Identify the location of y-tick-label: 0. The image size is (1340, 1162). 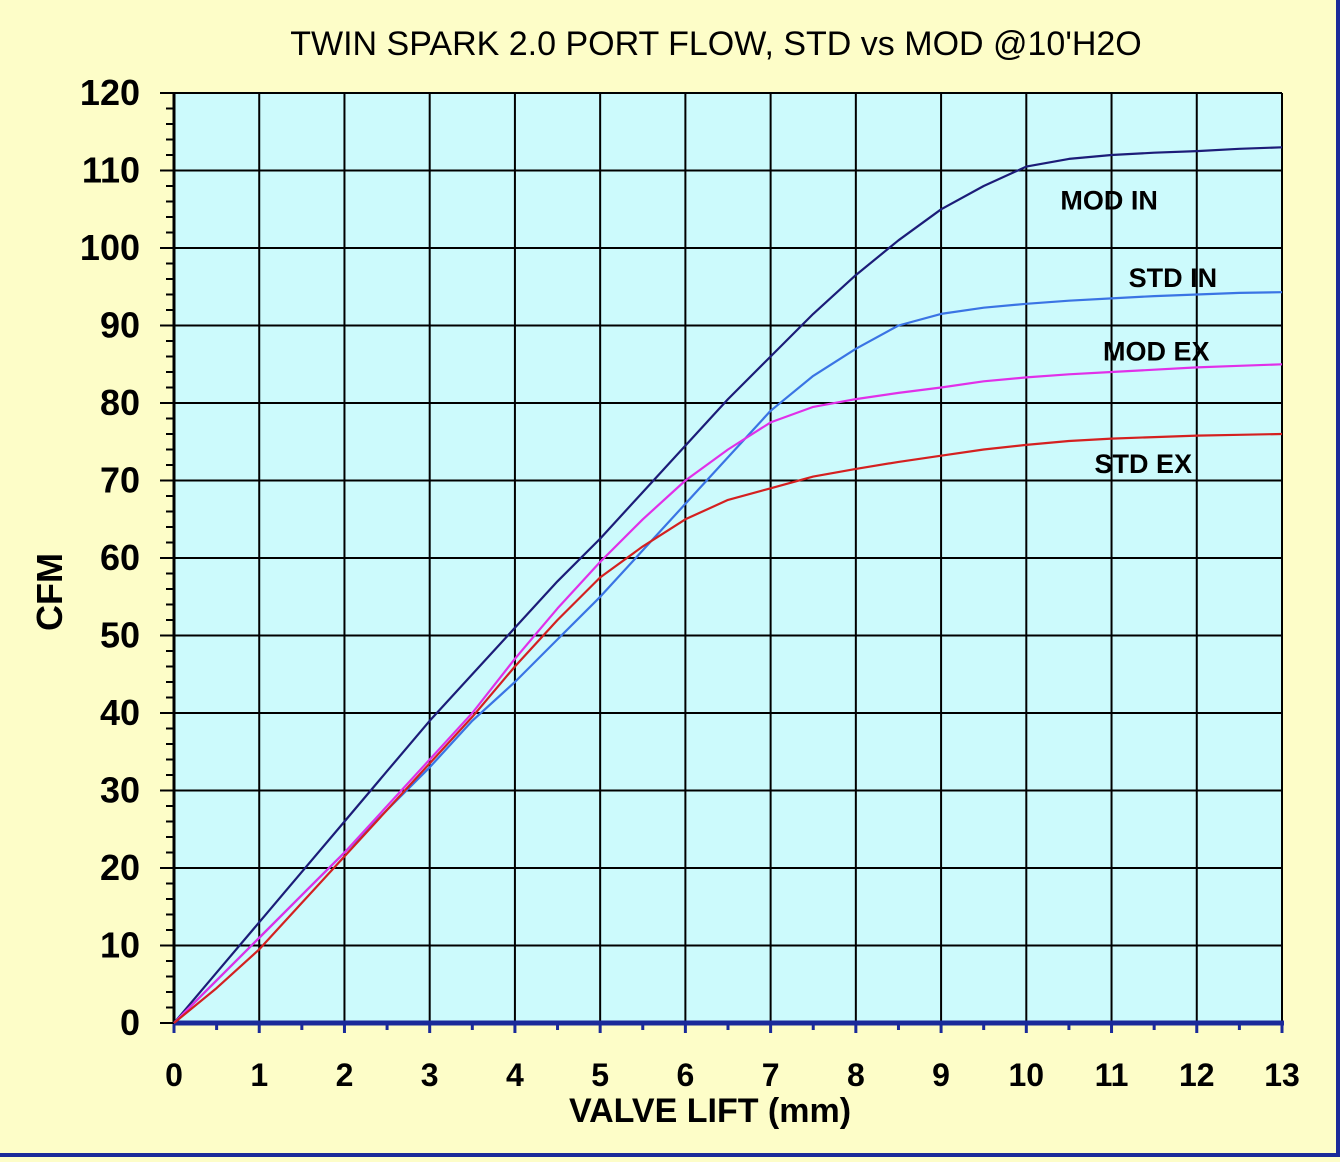
(130, 1022).